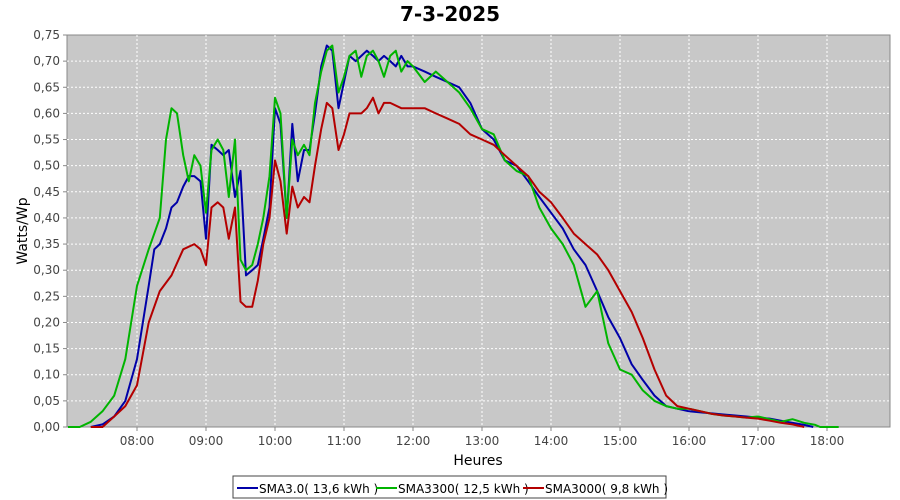  What do you see at coordinates (46, 113) in the screenshot?
I see `y-tick-label: 0,60` at bounding box center [46, 113].